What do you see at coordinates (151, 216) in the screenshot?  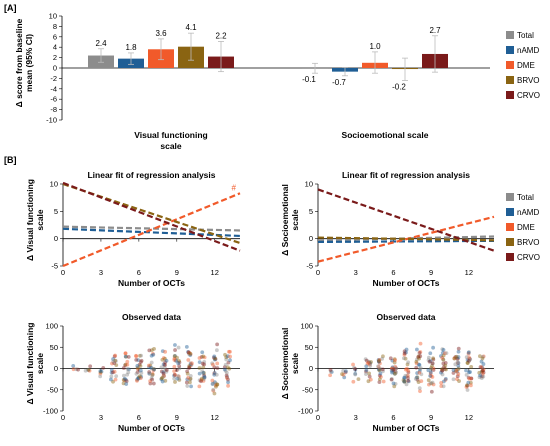 I see `fit-line-crvo` at bounding box center [151, 216].